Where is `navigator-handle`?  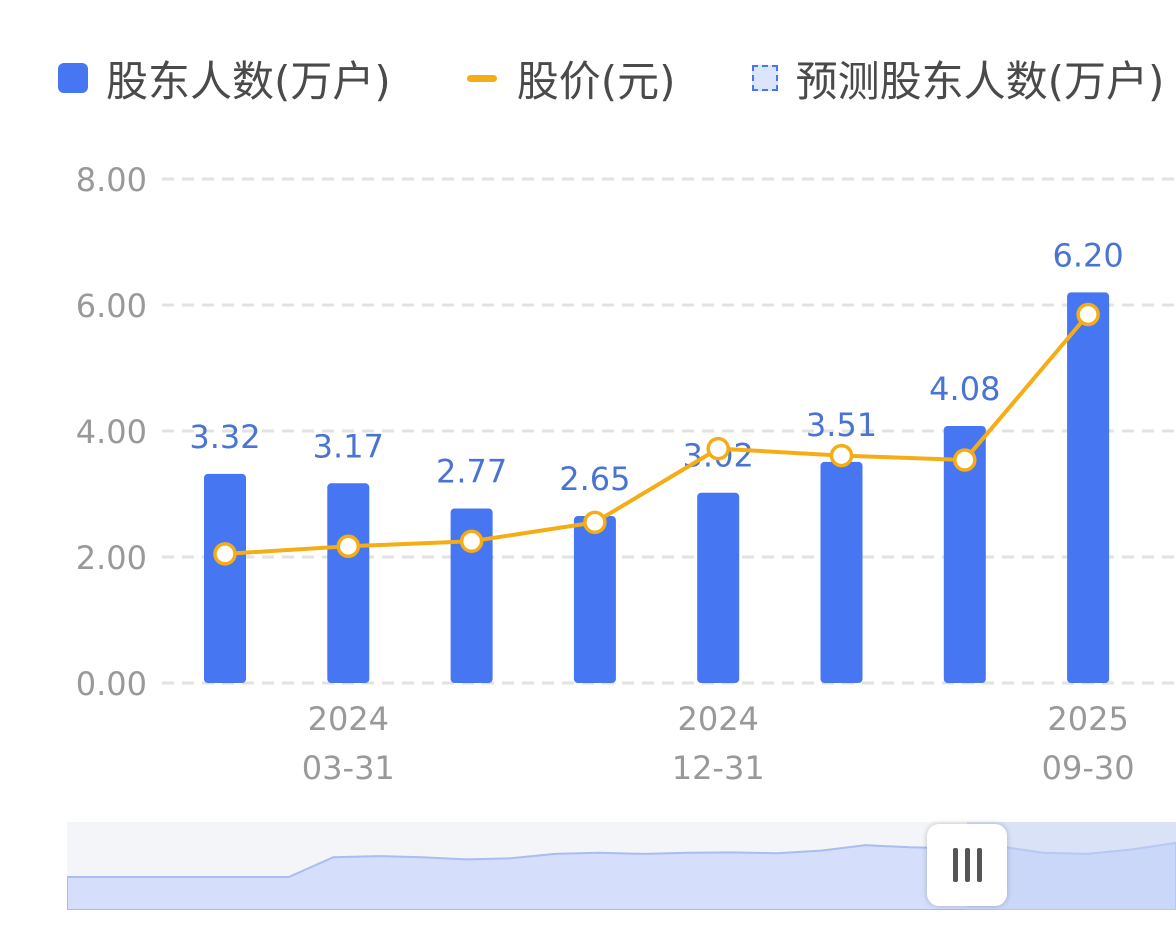 navigator-handle is located at coordinates (967, 865).